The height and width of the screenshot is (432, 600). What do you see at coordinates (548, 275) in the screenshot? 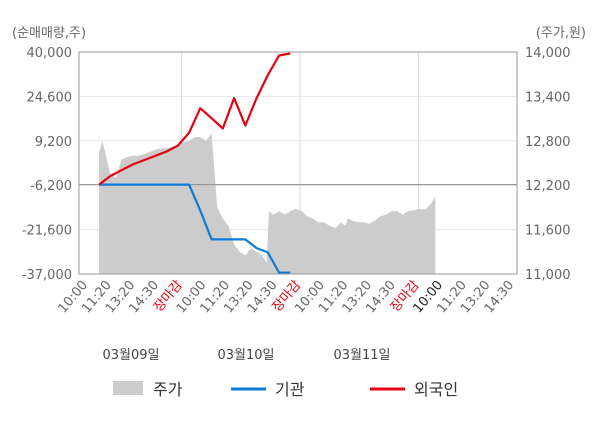
I see `right-tick-label: 11,000` at bounding box center [548, 275].